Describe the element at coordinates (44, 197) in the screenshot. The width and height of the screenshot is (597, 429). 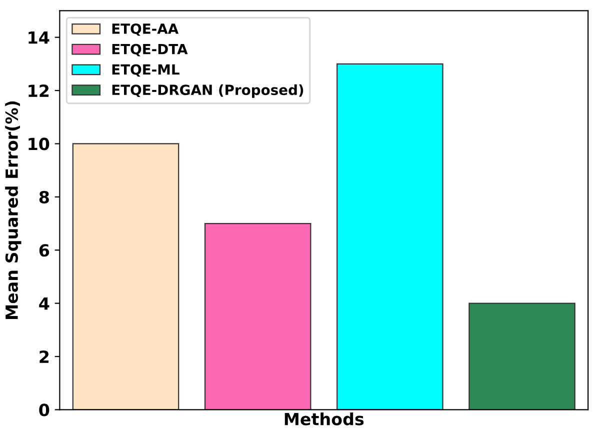
I see `y-tick-label: 8` at that location.